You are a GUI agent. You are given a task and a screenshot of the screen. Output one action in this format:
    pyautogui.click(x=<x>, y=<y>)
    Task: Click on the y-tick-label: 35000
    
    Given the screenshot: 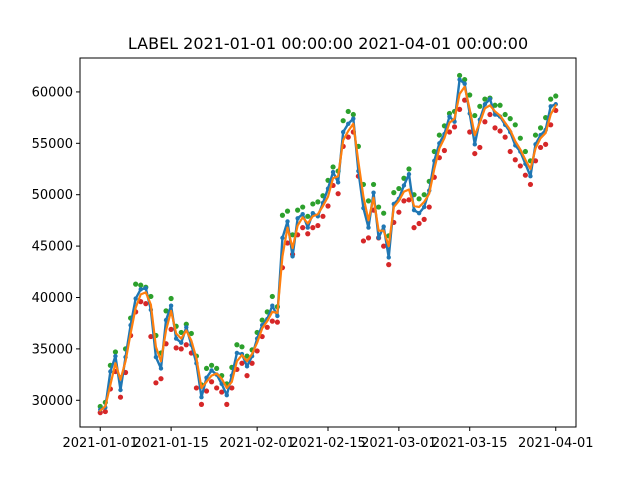 What is the action you would take?
    pyautogui.click(x=52, y=349)
    